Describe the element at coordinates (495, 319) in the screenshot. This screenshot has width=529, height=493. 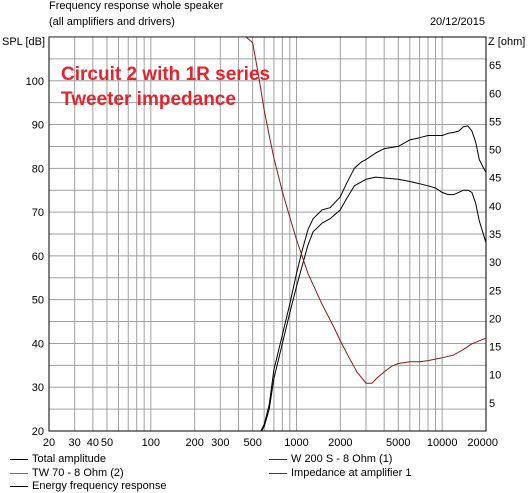
I see `y-tick-label-right: 20` at that location.